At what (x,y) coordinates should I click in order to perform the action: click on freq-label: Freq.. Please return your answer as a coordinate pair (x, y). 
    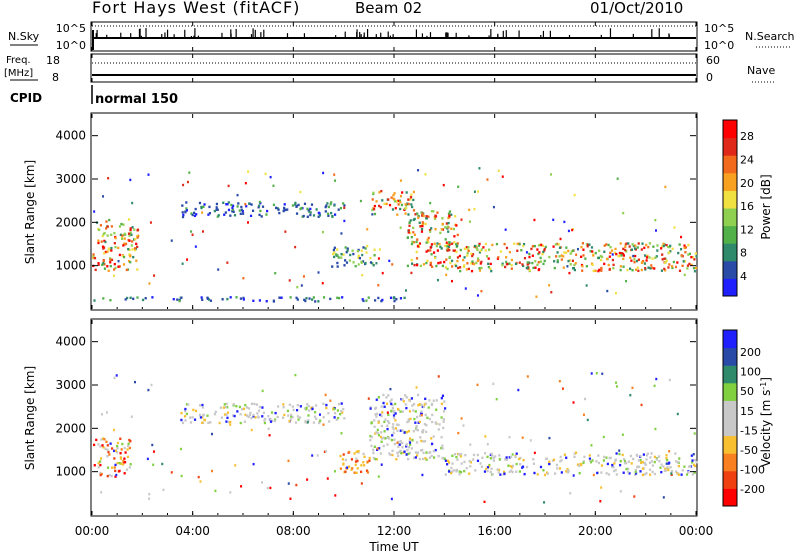
    Looking at the image, I should click on (18, 60).